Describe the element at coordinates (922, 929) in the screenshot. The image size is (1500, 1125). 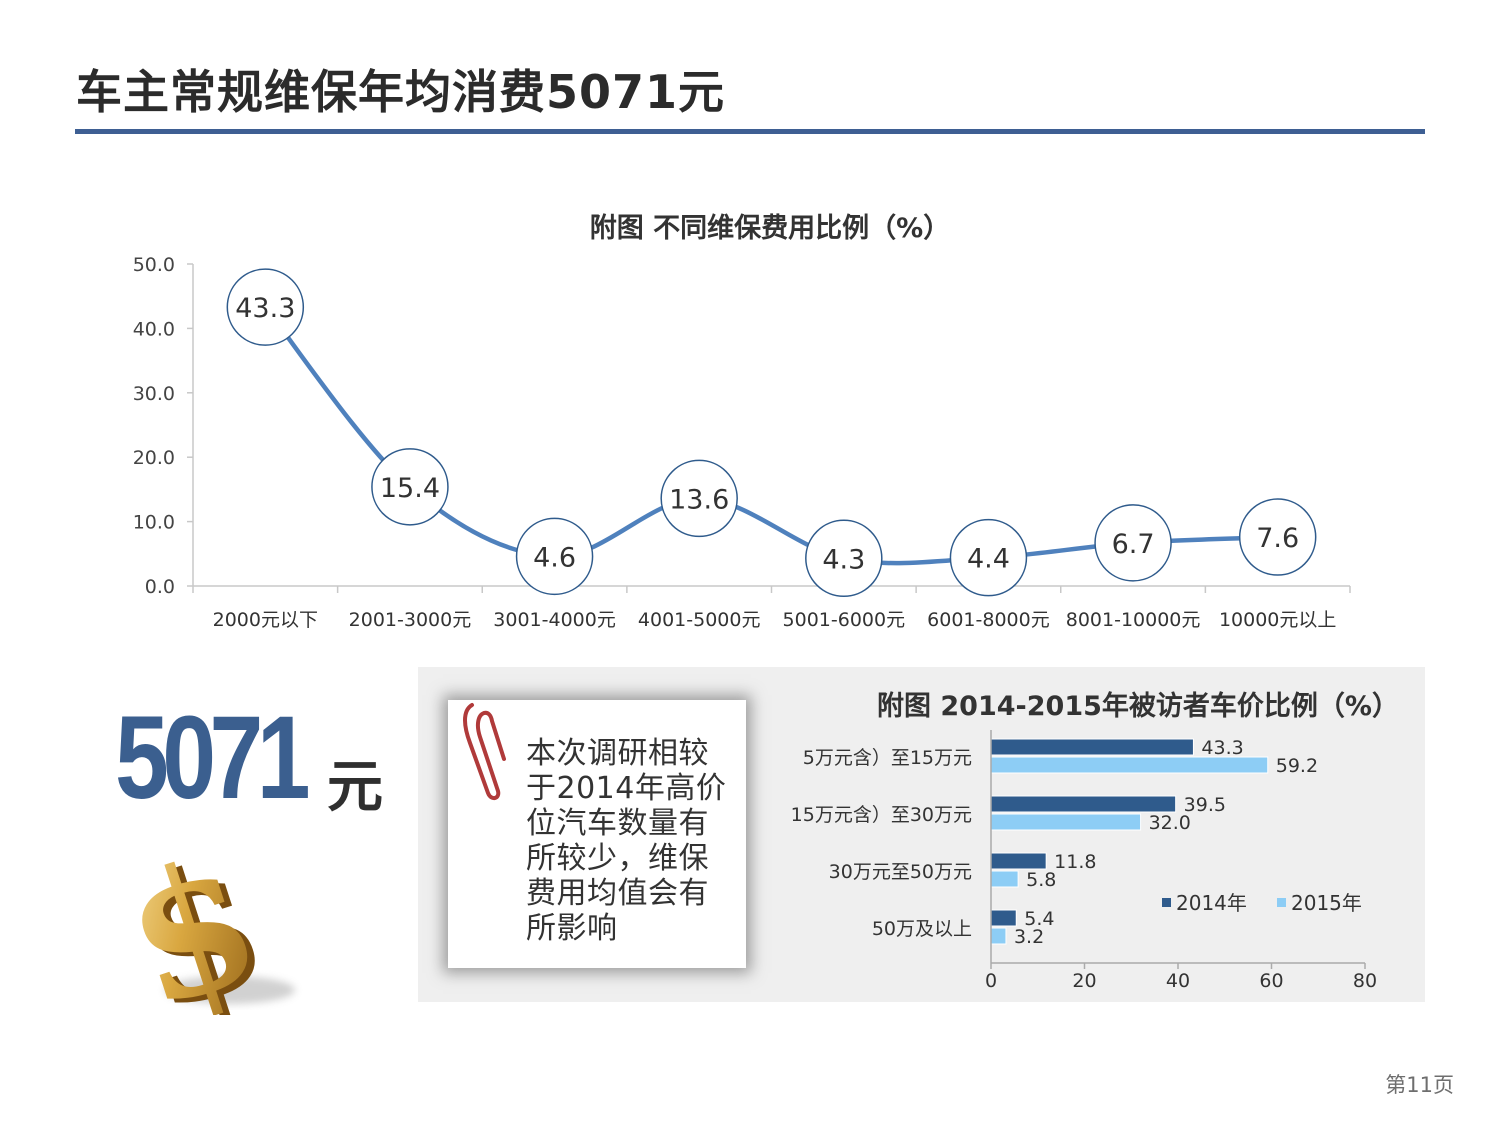
I see `category-label: 50万及以上` at that location.